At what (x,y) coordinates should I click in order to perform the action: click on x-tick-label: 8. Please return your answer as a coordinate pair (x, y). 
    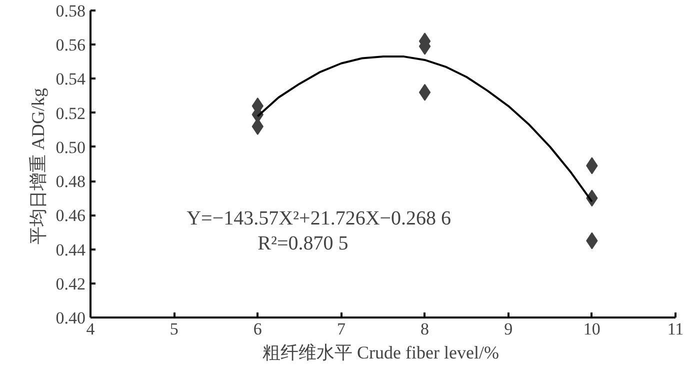
    Looking at the image, I should click on (425, 329).